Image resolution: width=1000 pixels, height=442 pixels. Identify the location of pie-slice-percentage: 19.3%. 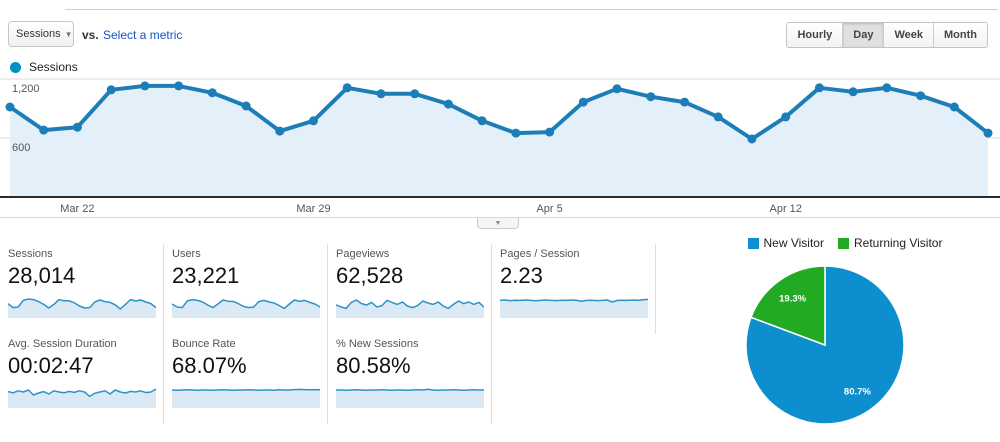
(792, 298).